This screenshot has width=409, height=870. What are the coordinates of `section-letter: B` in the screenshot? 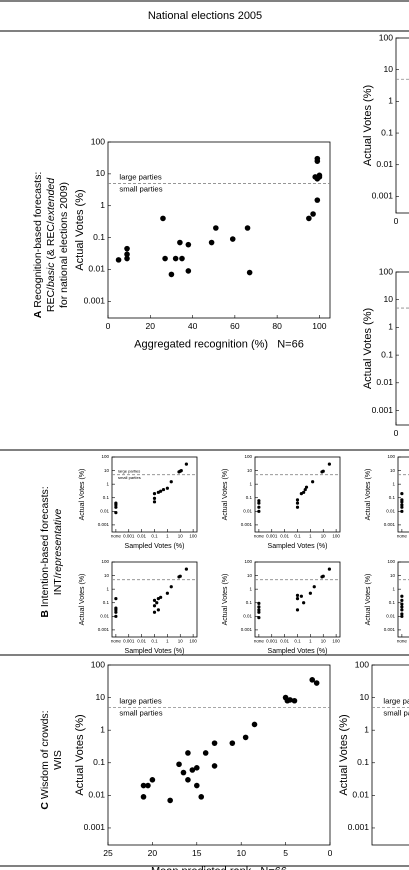 It's located at (45, 614).